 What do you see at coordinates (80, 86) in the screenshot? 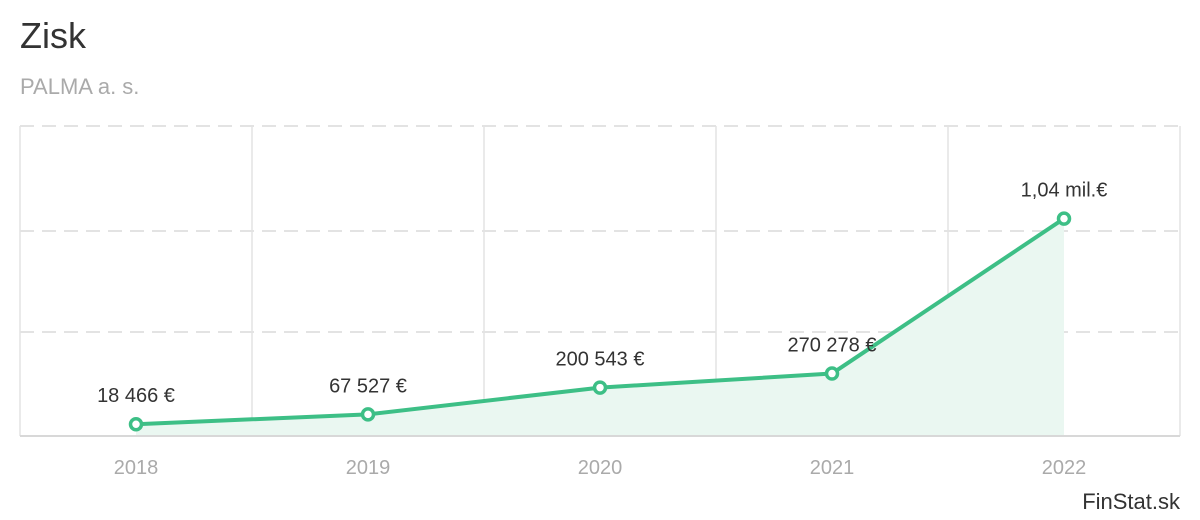
I see `chart-subtitle: PALMA a. s.` at bounding box center [80, 86].